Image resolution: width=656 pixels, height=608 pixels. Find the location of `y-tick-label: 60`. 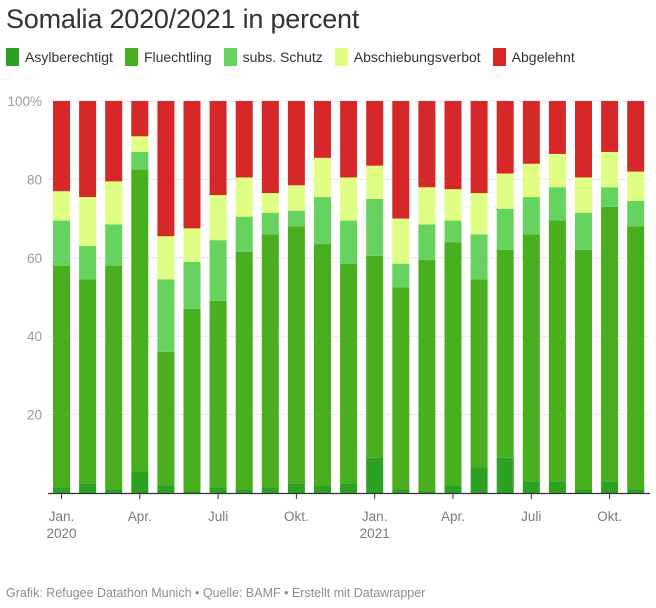

y-tick-label: 60 is located at coordinates (34, 258).